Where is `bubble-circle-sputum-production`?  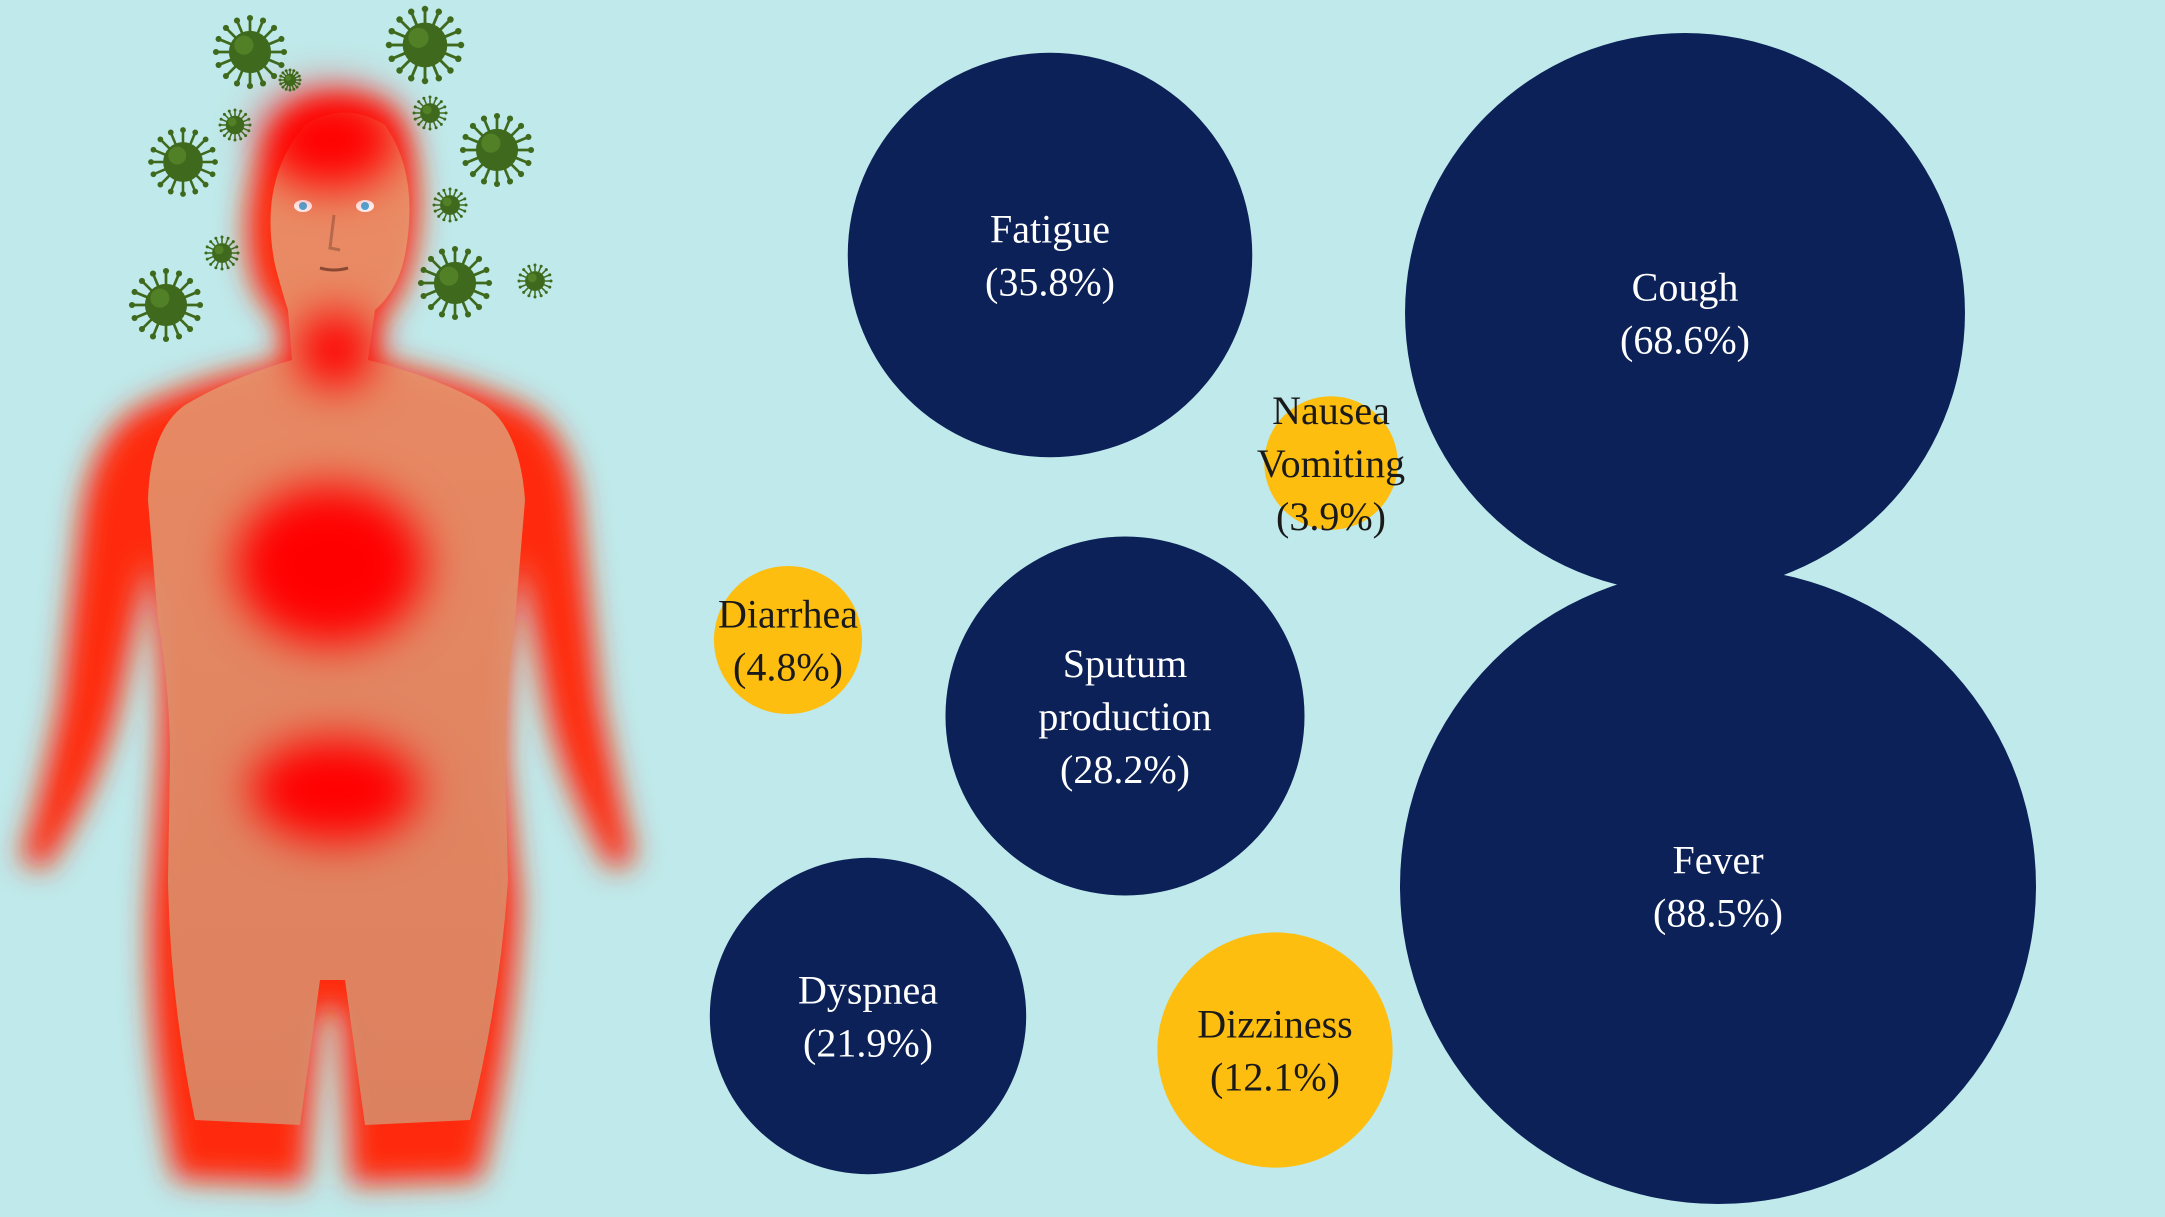 bubble-circle-sputum-production is located at coordinates (1125, 716).